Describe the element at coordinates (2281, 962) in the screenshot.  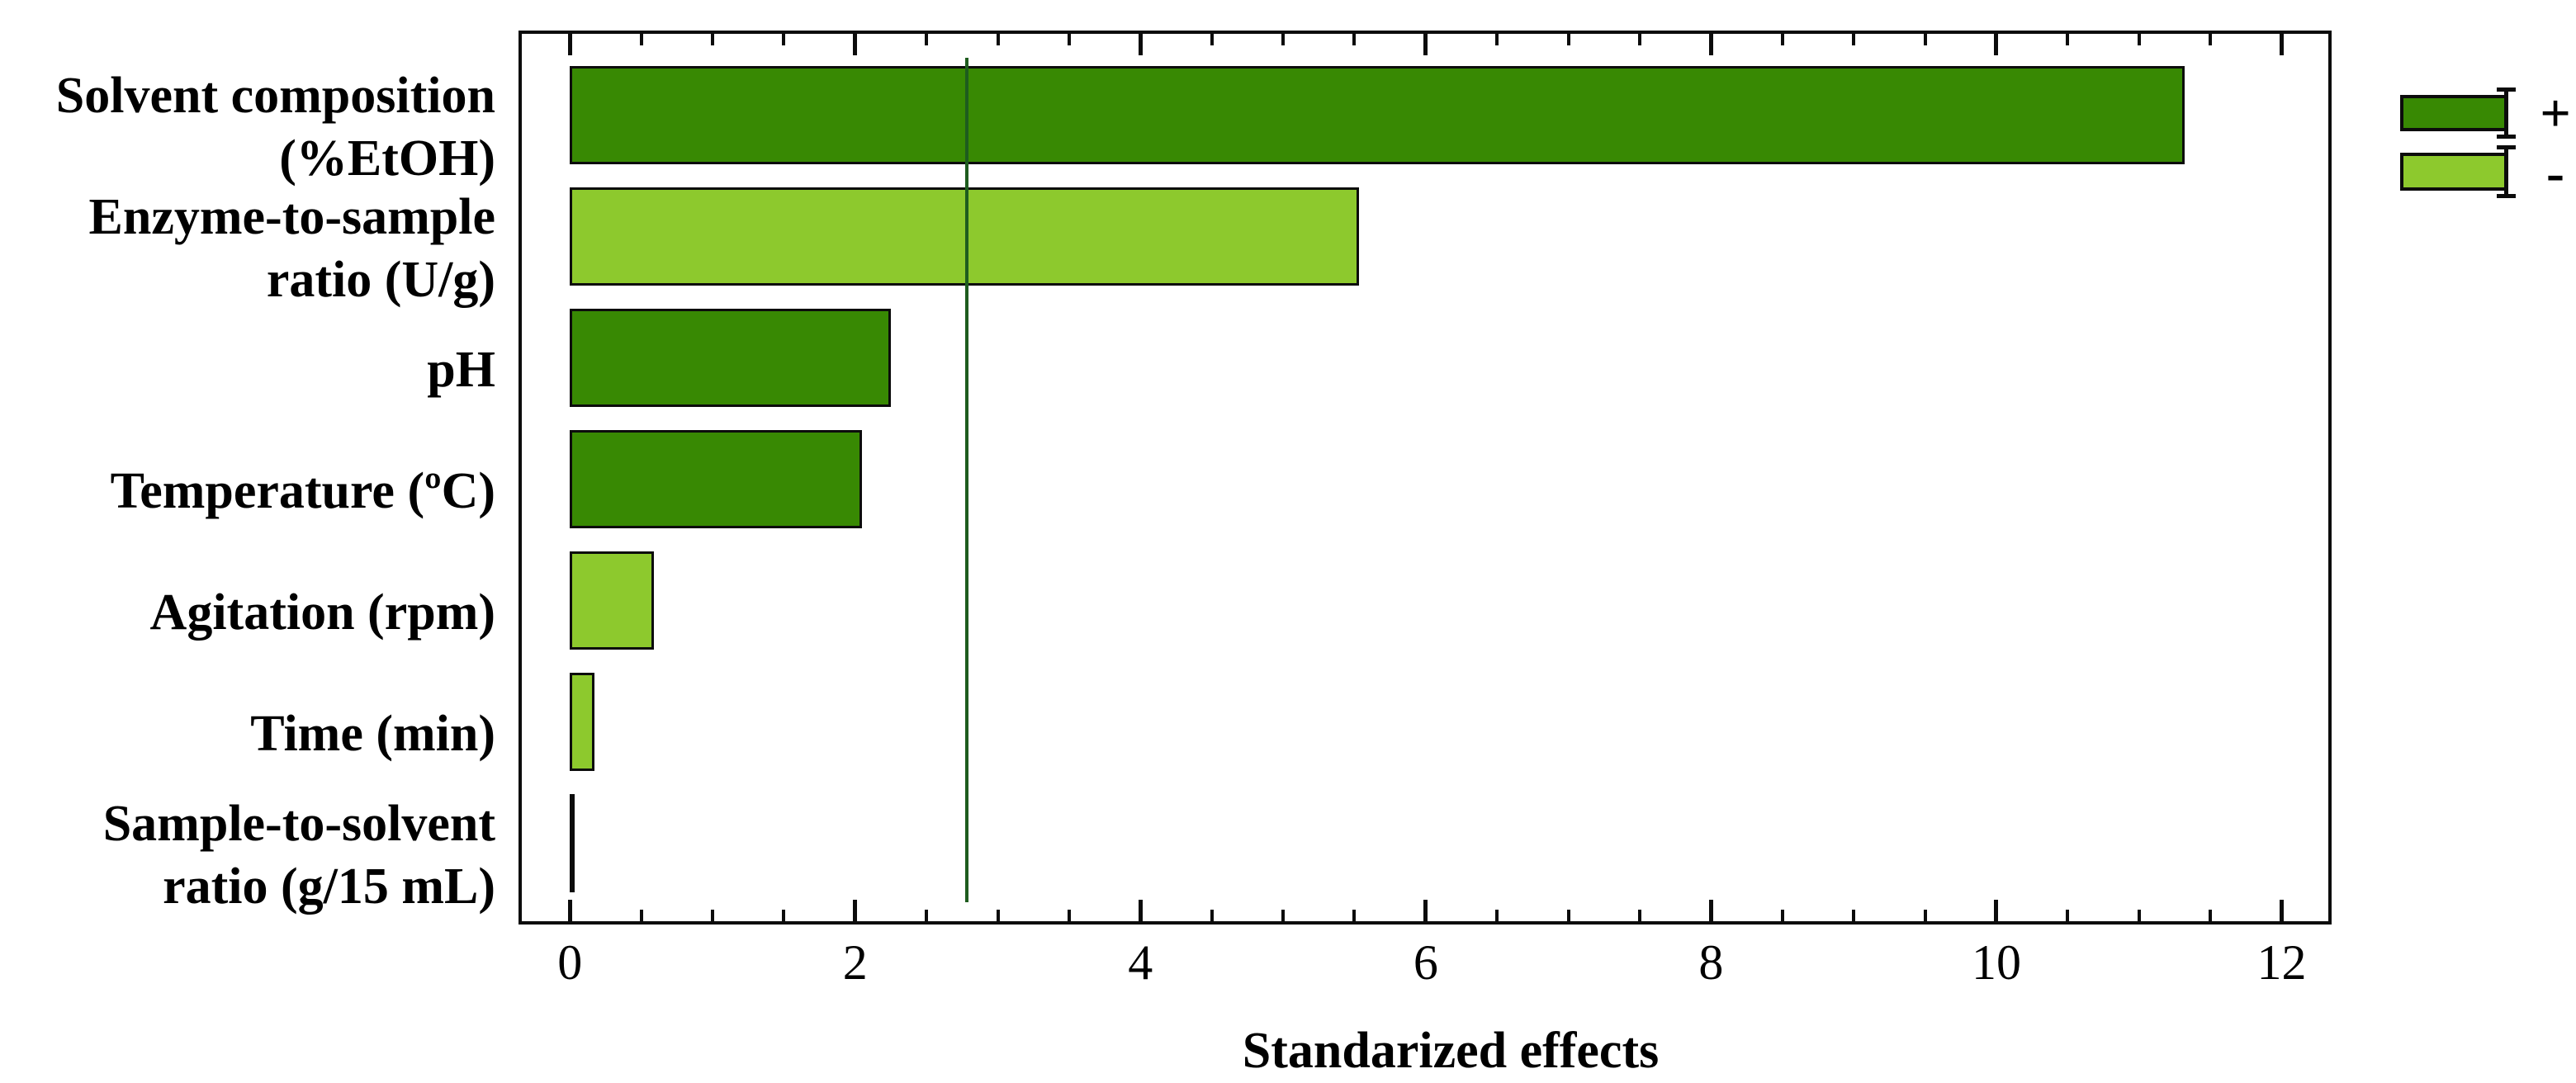
I see `x-tick-label-12: 12` at that location.